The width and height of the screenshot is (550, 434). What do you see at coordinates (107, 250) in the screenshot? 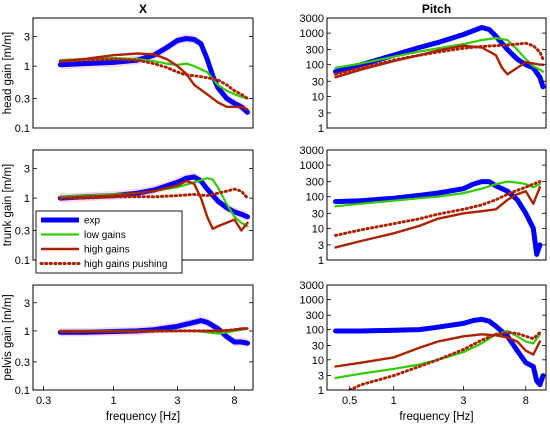
I see `legend-label-high-gains: high gains` at bounding box center [107, 250].